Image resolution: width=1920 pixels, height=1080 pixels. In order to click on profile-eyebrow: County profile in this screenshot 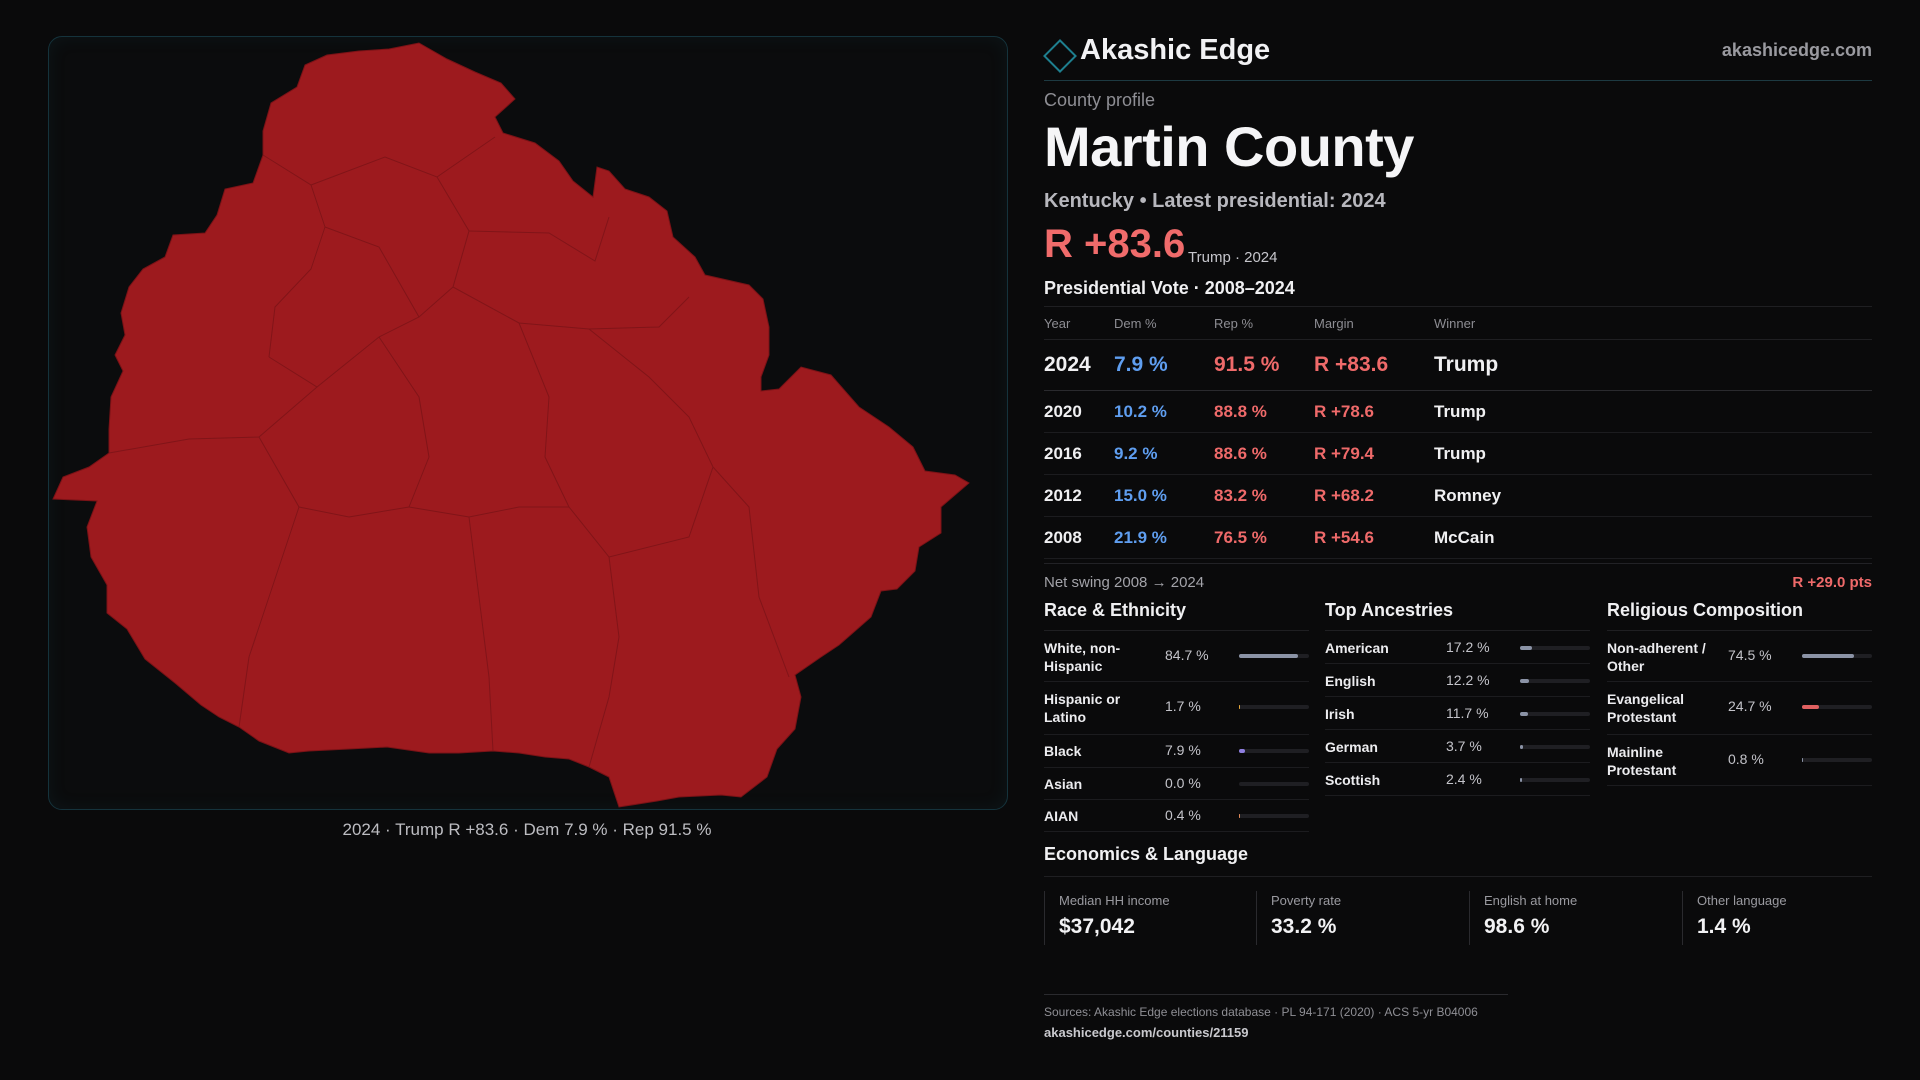, I will do `click(1100, 100)`.